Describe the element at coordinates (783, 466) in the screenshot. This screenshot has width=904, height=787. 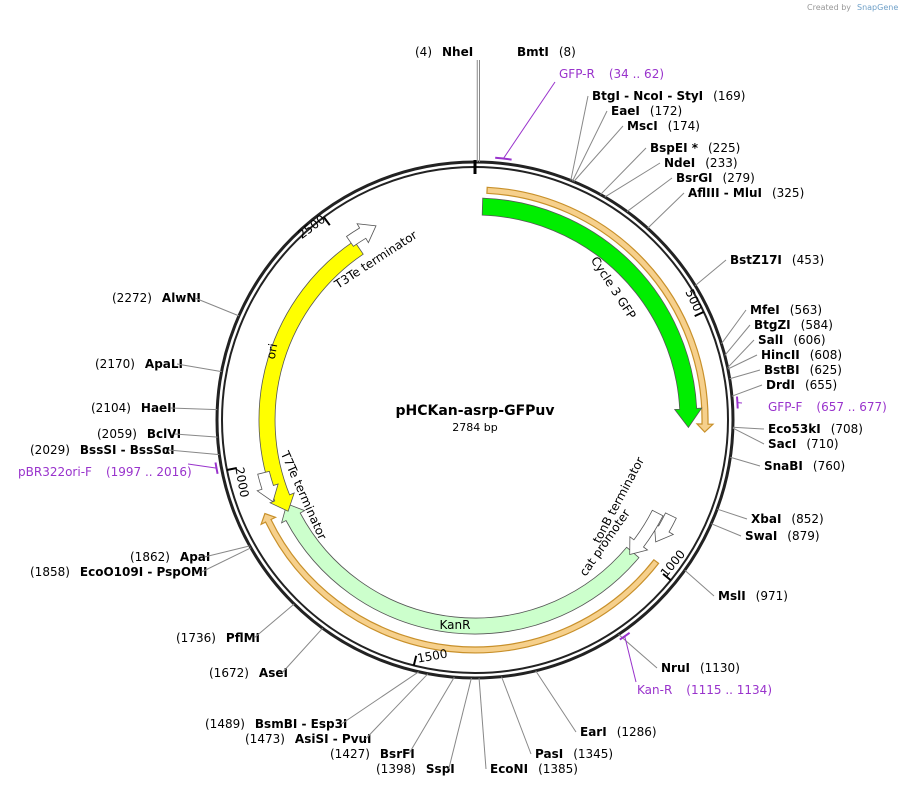
I see `site-name: SnaBI` at that location.